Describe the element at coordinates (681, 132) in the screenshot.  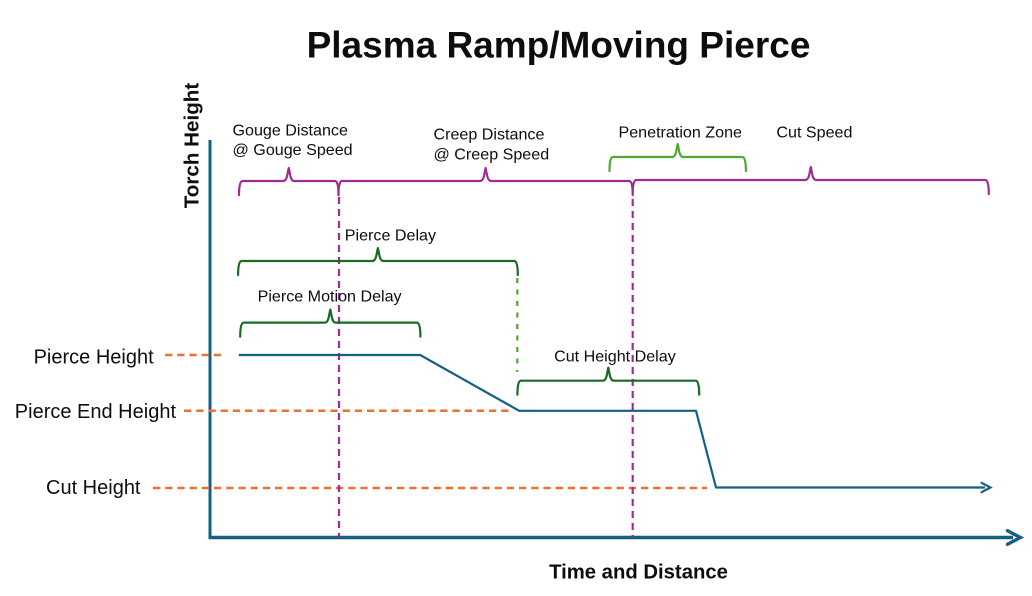
I see `svg-text: Penetration Zone` at that location.